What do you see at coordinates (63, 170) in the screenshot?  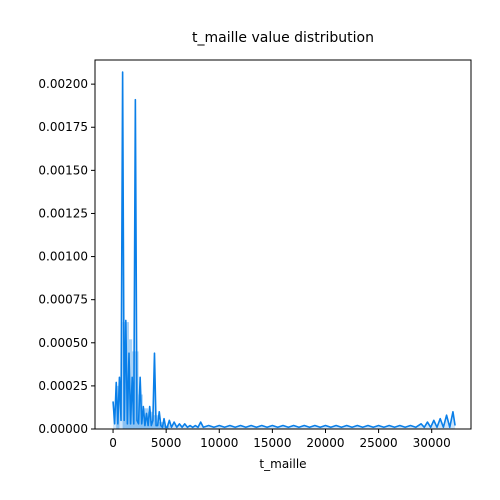 I see `y-tick-label: 0.00150` at bounding box center [63, 170].